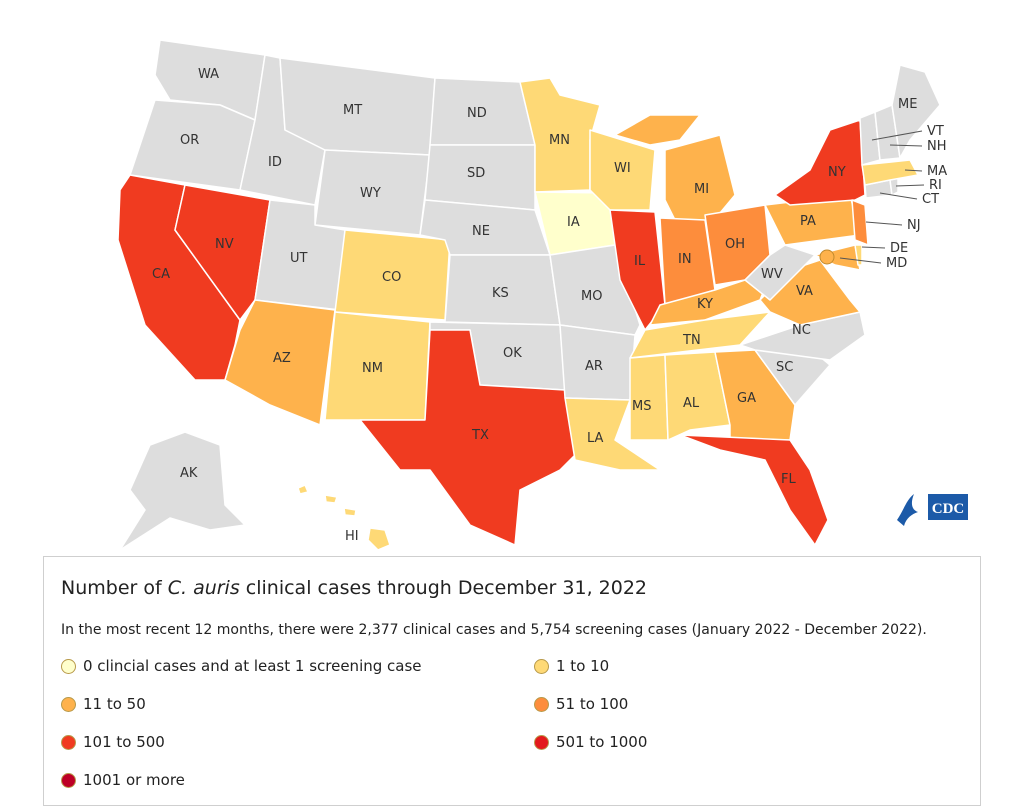  What do you see at coordinates (477, 113) in the screenshot?
I see `label-nd: ND` at bounding box center [477, 113].